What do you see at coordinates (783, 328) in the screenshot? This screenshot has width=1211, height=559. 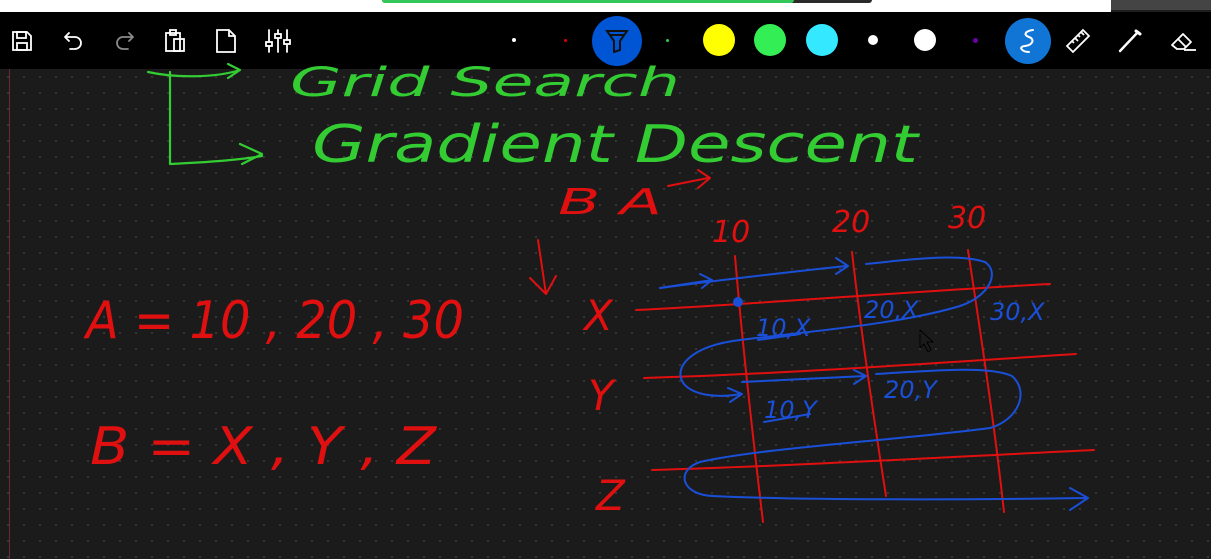 I see `blue-cell-10x: 10,X` at bounding box center [783, 328].